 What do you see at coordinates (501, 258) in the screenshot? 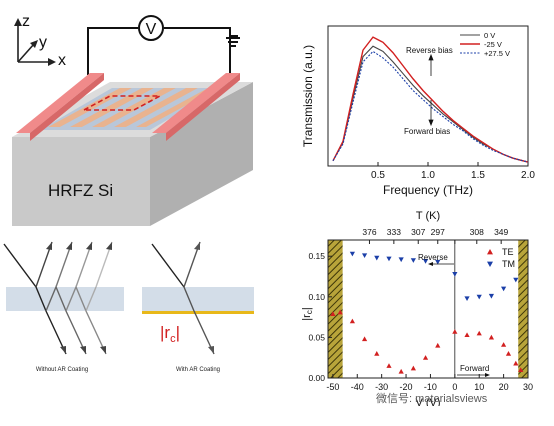
I see `chart2-legend: TE TM` at bounding box center [501, 258].